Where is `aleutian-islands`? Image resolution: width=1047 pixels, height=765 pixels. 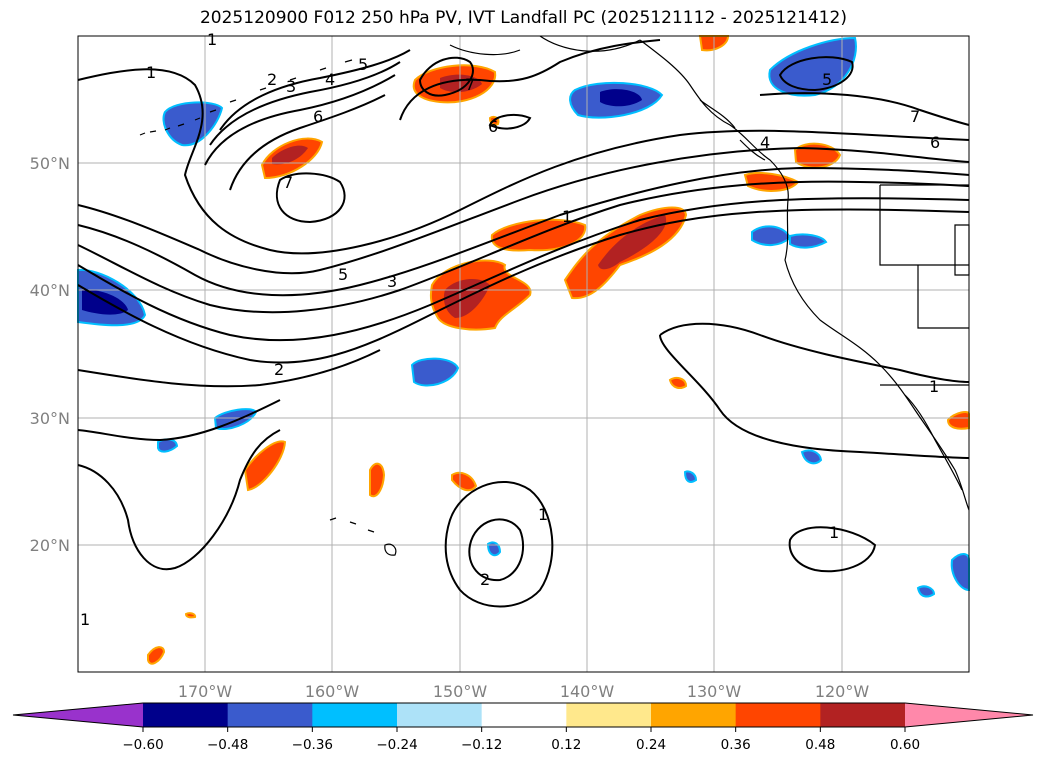
aleutian-islands is located at coordinates (246, 97).